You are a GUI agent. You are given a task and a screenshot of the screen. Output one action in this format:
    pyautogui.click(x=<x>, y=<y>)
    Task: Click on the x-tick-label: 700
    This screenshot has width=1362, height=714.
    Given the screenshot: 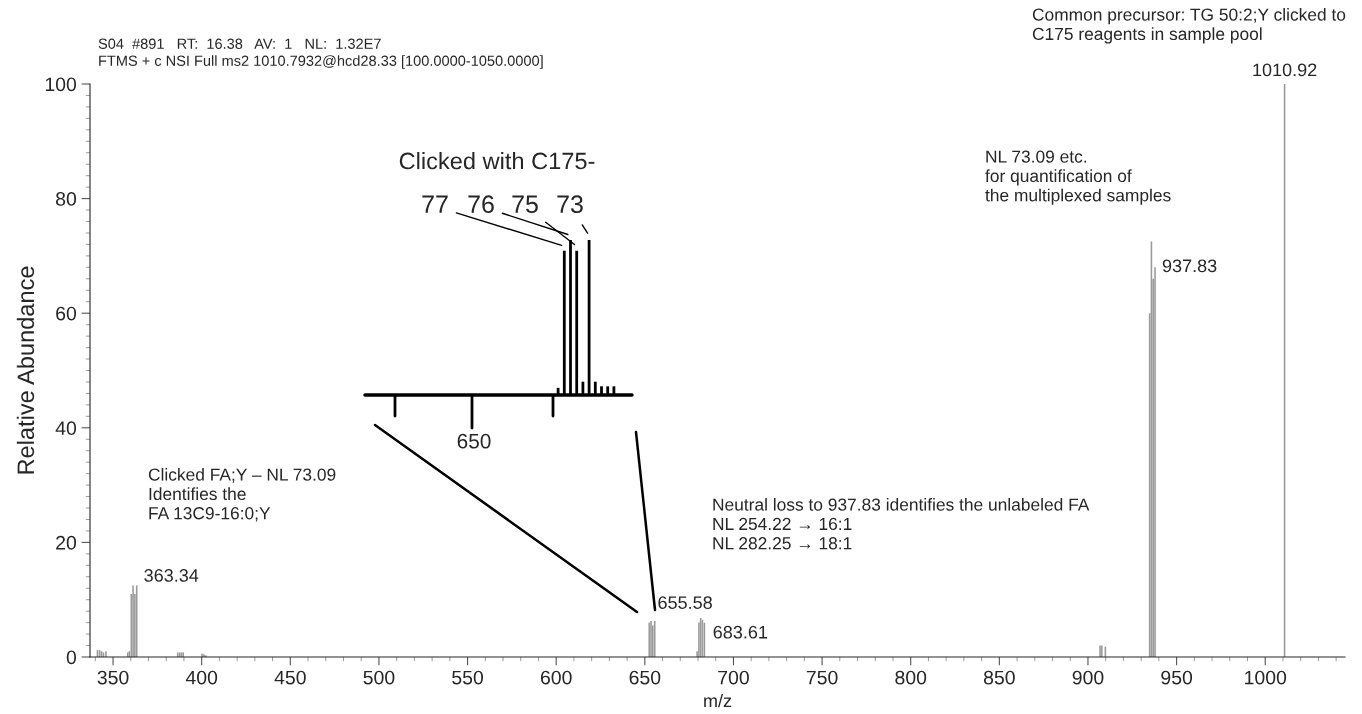 What is the action you would take?
    pyautogui.click(x=733, y=677)
    